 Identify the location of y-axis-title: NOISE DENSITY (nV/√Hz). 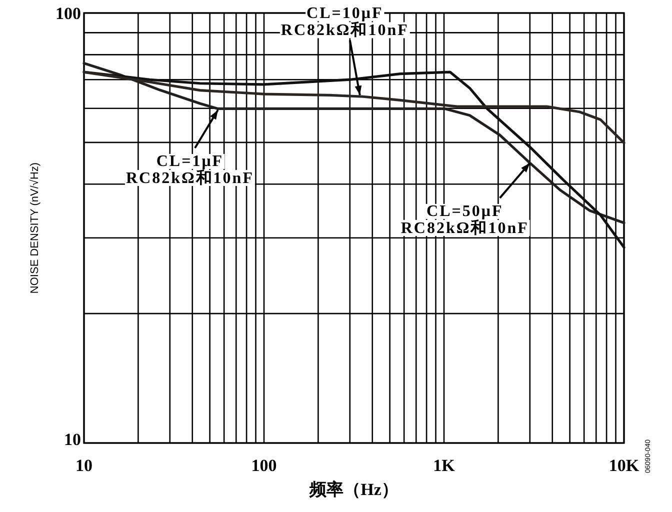
(35, 228).